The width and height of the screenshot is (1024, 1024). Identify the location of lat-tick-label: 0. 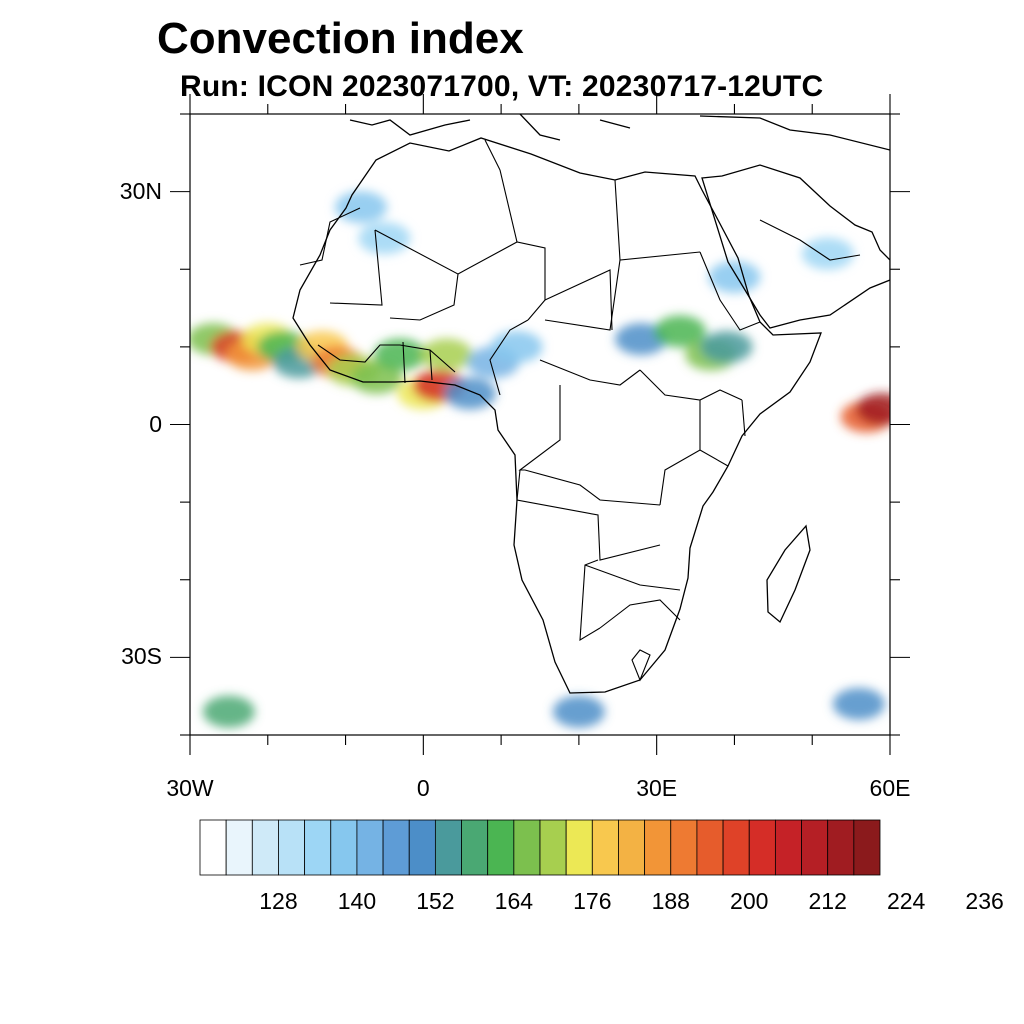
(155, 423).